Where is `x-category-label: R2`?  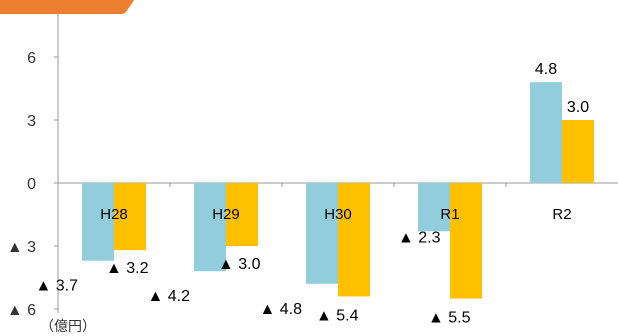 x-category-label: R2 is located at coordinates (561, 214).